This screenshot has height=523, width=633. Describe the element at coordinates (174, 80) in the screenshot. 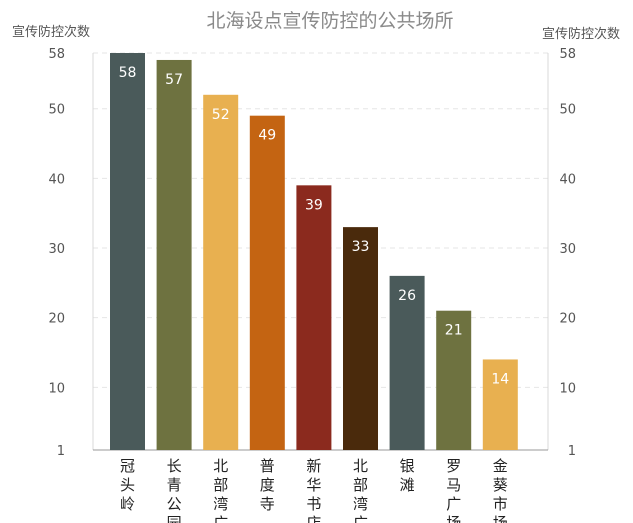

I see `bar-value-label: 57` at that location.